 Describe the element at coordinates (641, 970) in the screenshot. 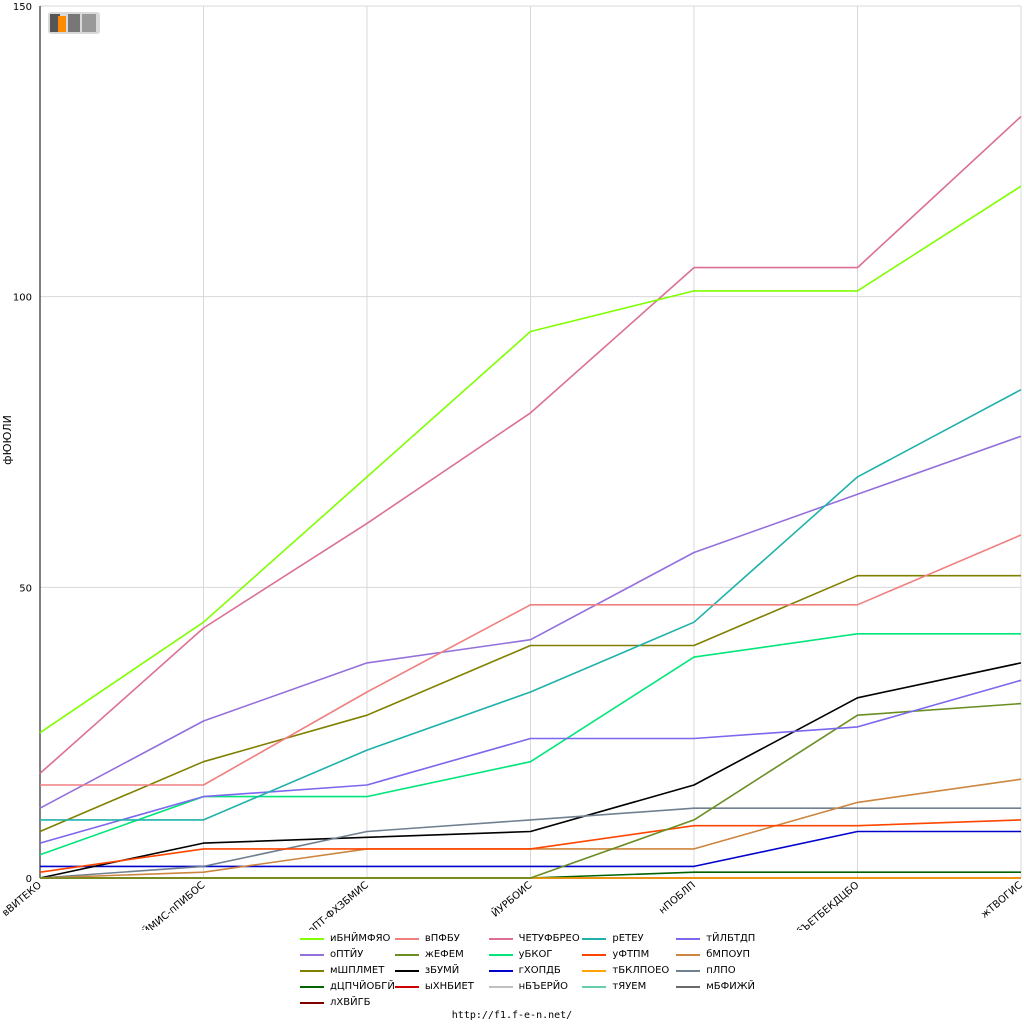

I see `legend-label: тБКЛПОЕО` at that location.